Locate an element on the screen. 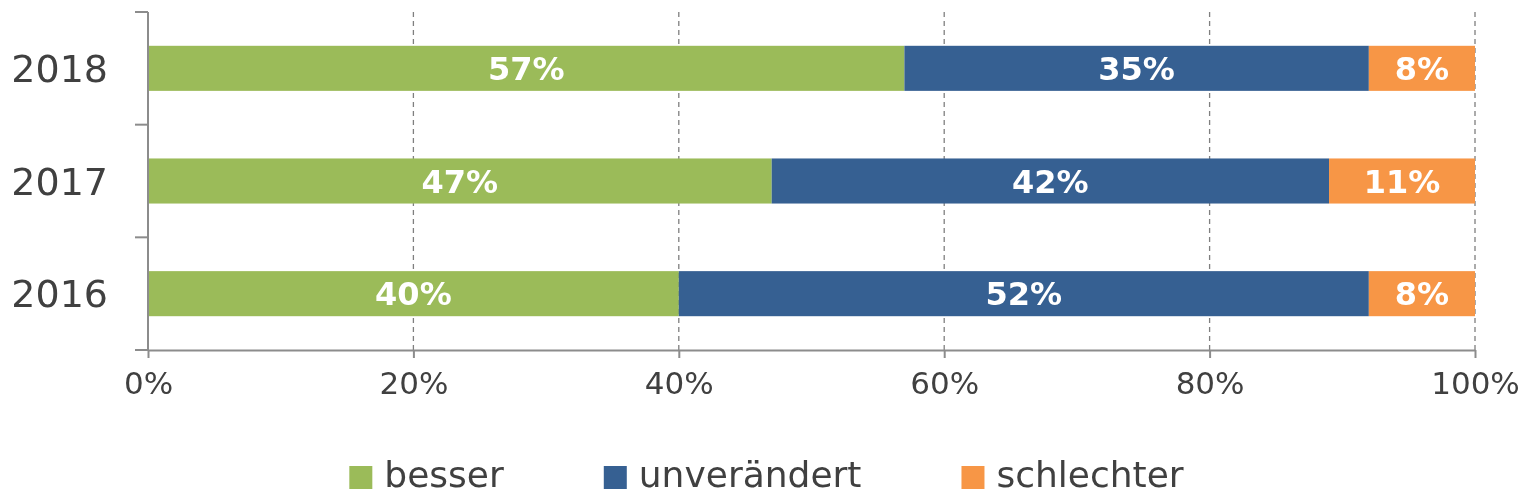  text: 52% is located at coordinates (1024, 294).